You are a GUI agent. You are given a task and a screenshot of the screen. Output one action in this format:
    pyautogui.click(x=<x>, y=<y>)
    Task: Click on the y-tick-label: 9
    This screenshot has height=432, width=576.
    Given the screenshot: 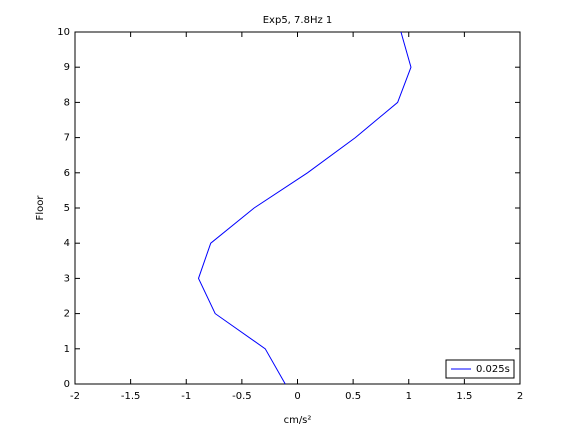 What is the action you would take?
    pyautogui.click(x=67, y=67)
    